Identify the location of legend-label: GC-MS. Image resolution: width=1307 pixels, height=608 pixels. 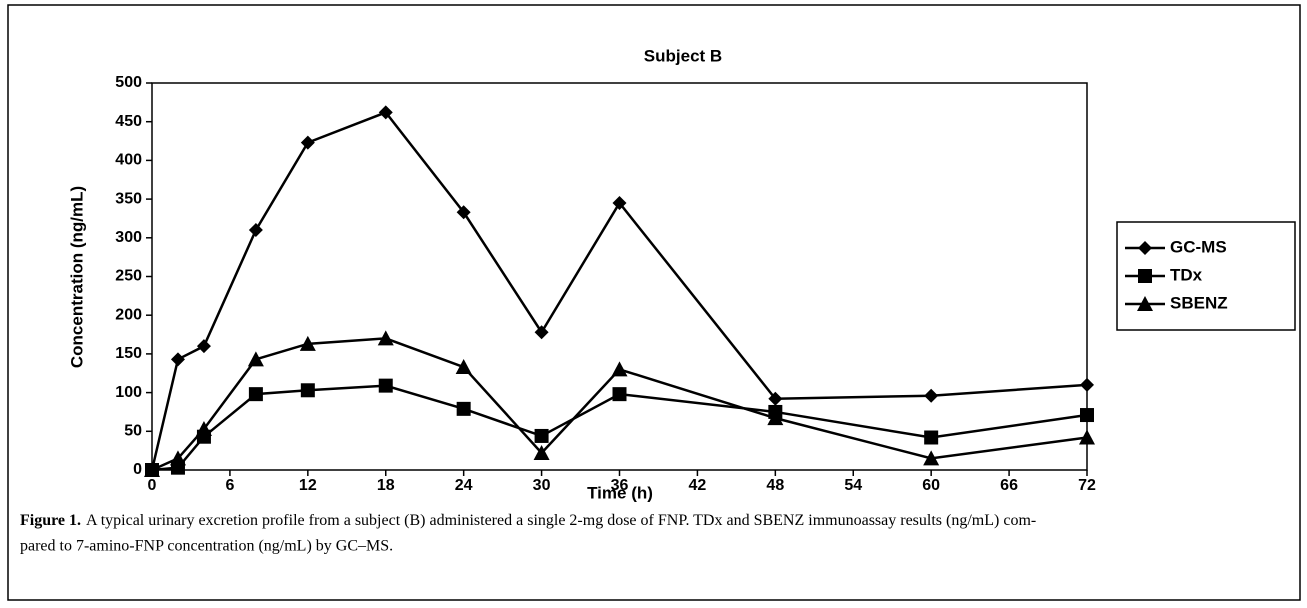
(1198, 246).